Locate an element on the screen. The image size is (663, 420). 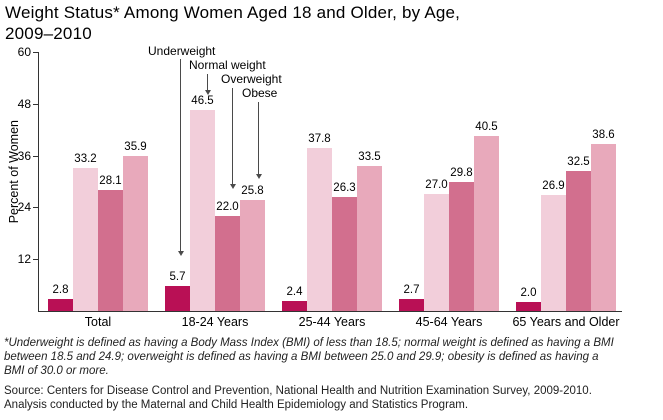
value-label: 35.9 is located at coordinates (135, 147).